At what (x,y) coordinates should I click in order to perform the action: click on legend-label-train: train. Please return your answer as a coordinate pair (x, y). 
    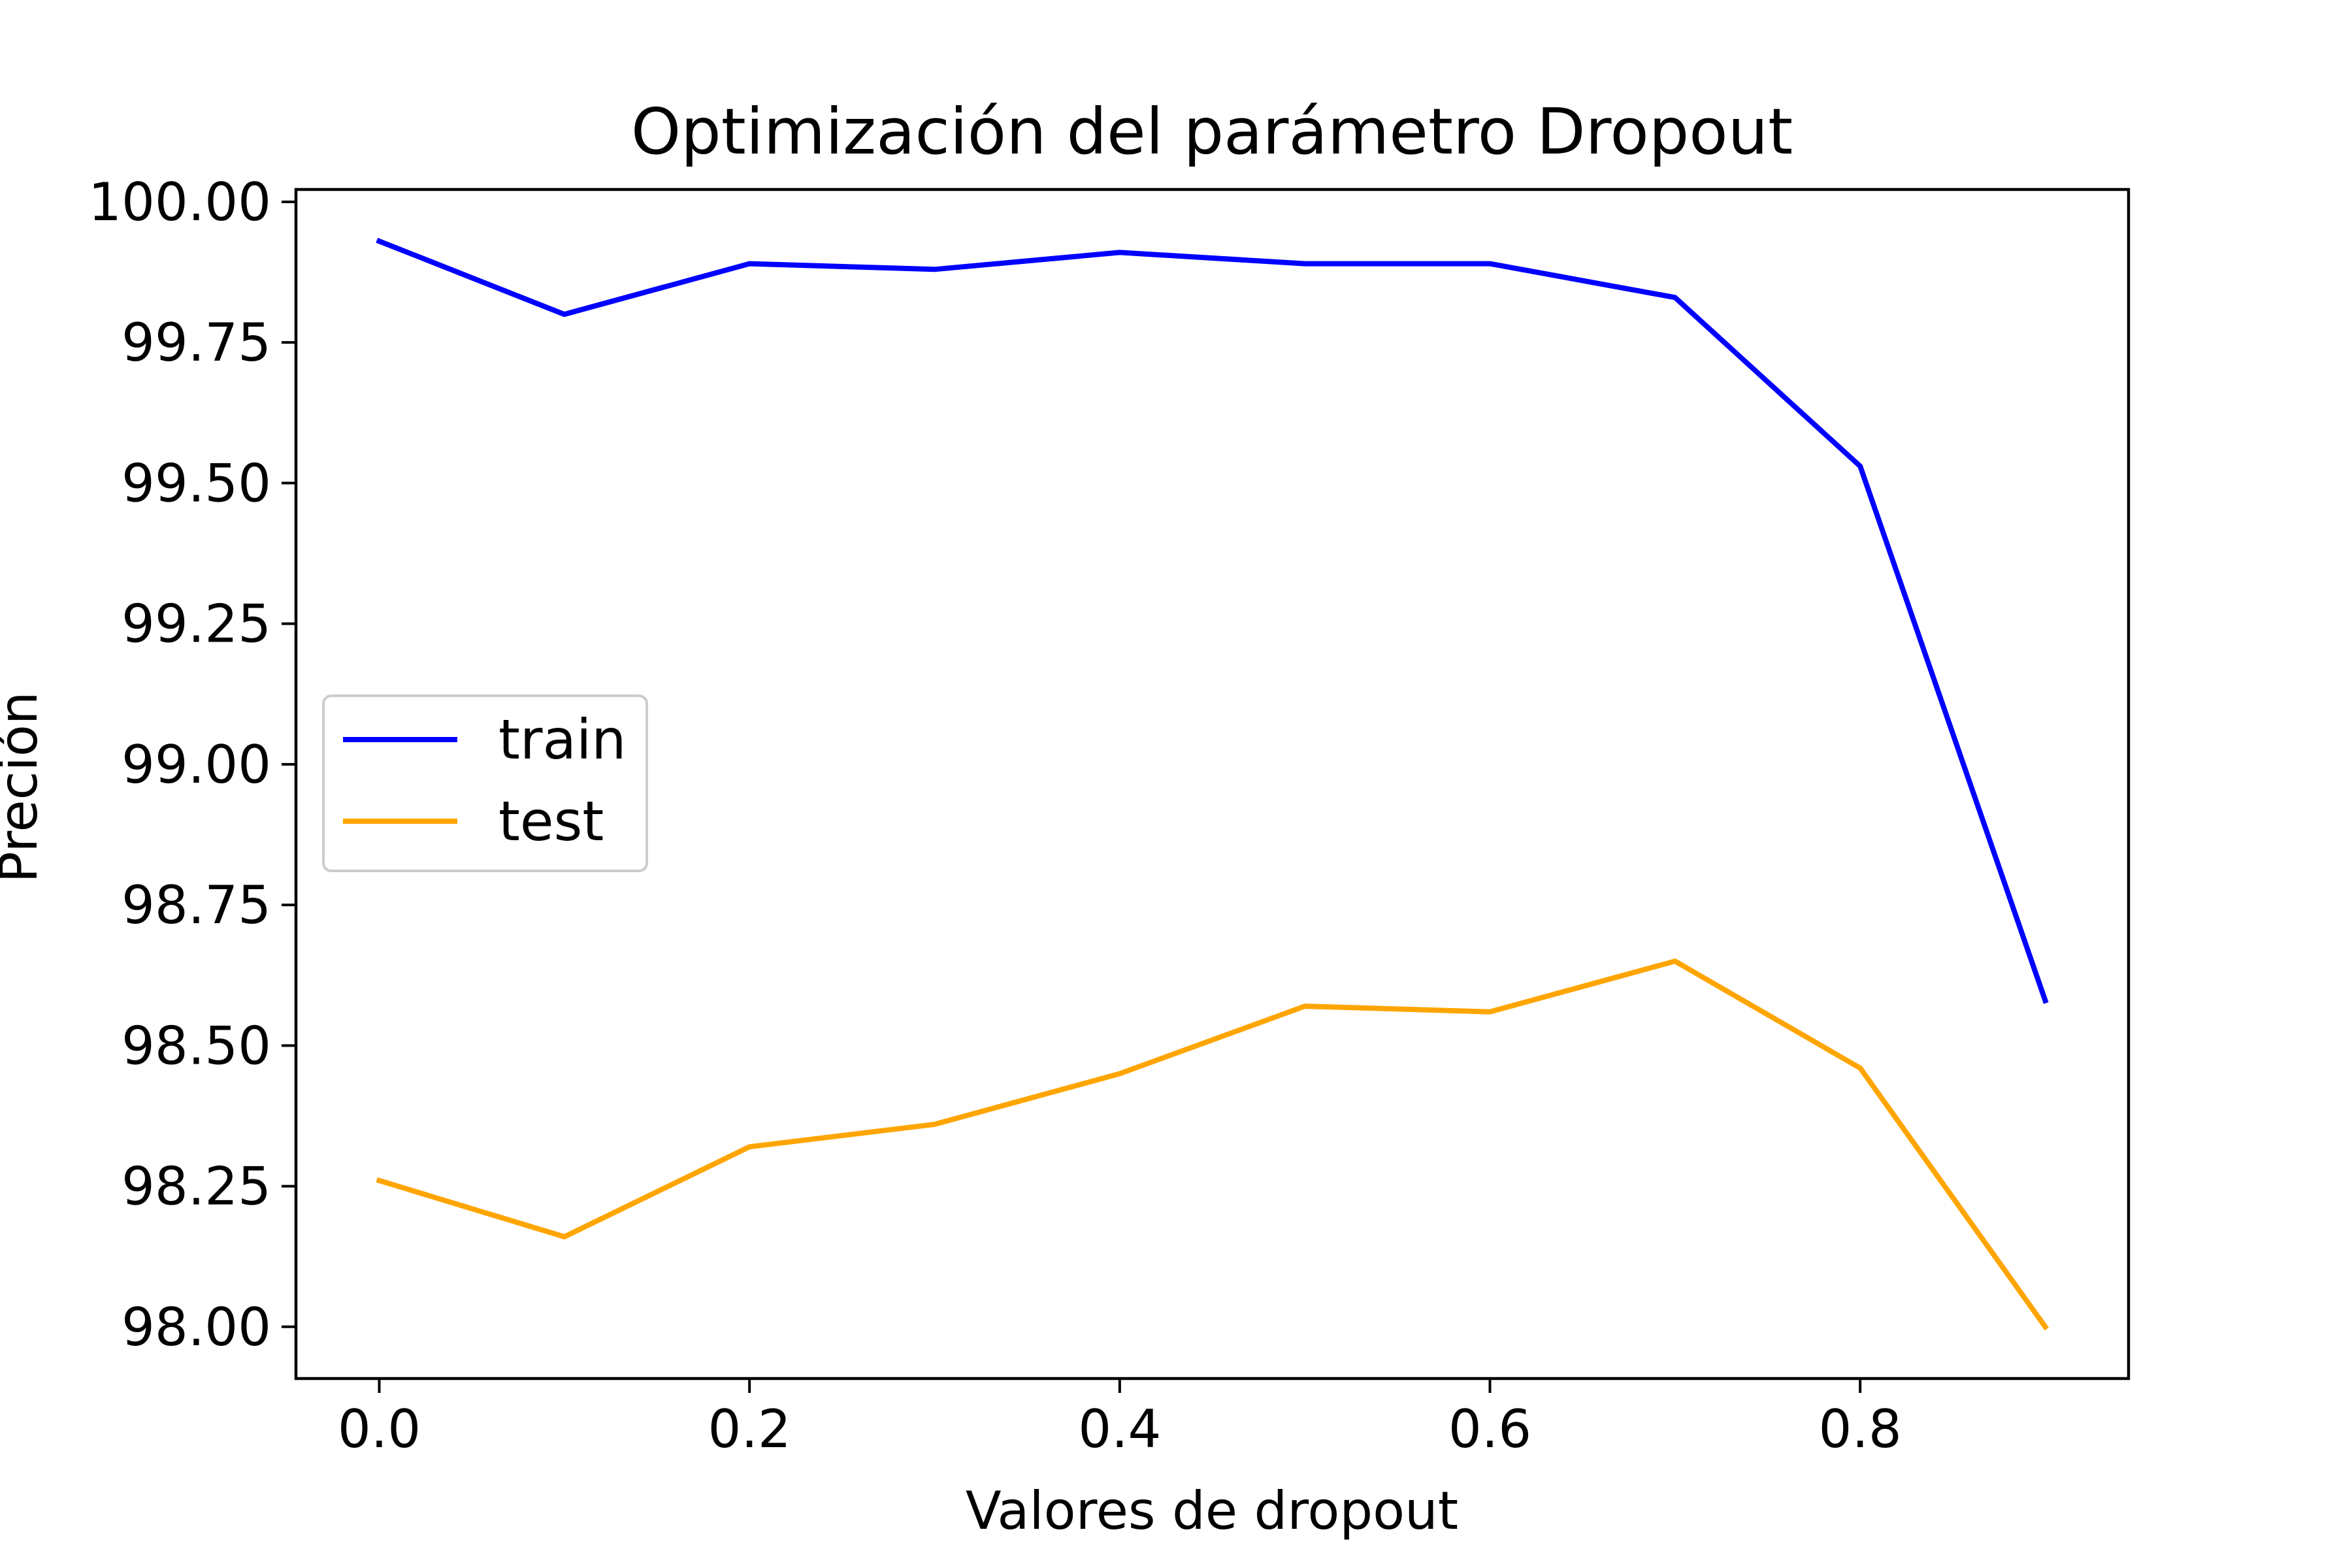
    Looking at the image, I should click on (562, 740).